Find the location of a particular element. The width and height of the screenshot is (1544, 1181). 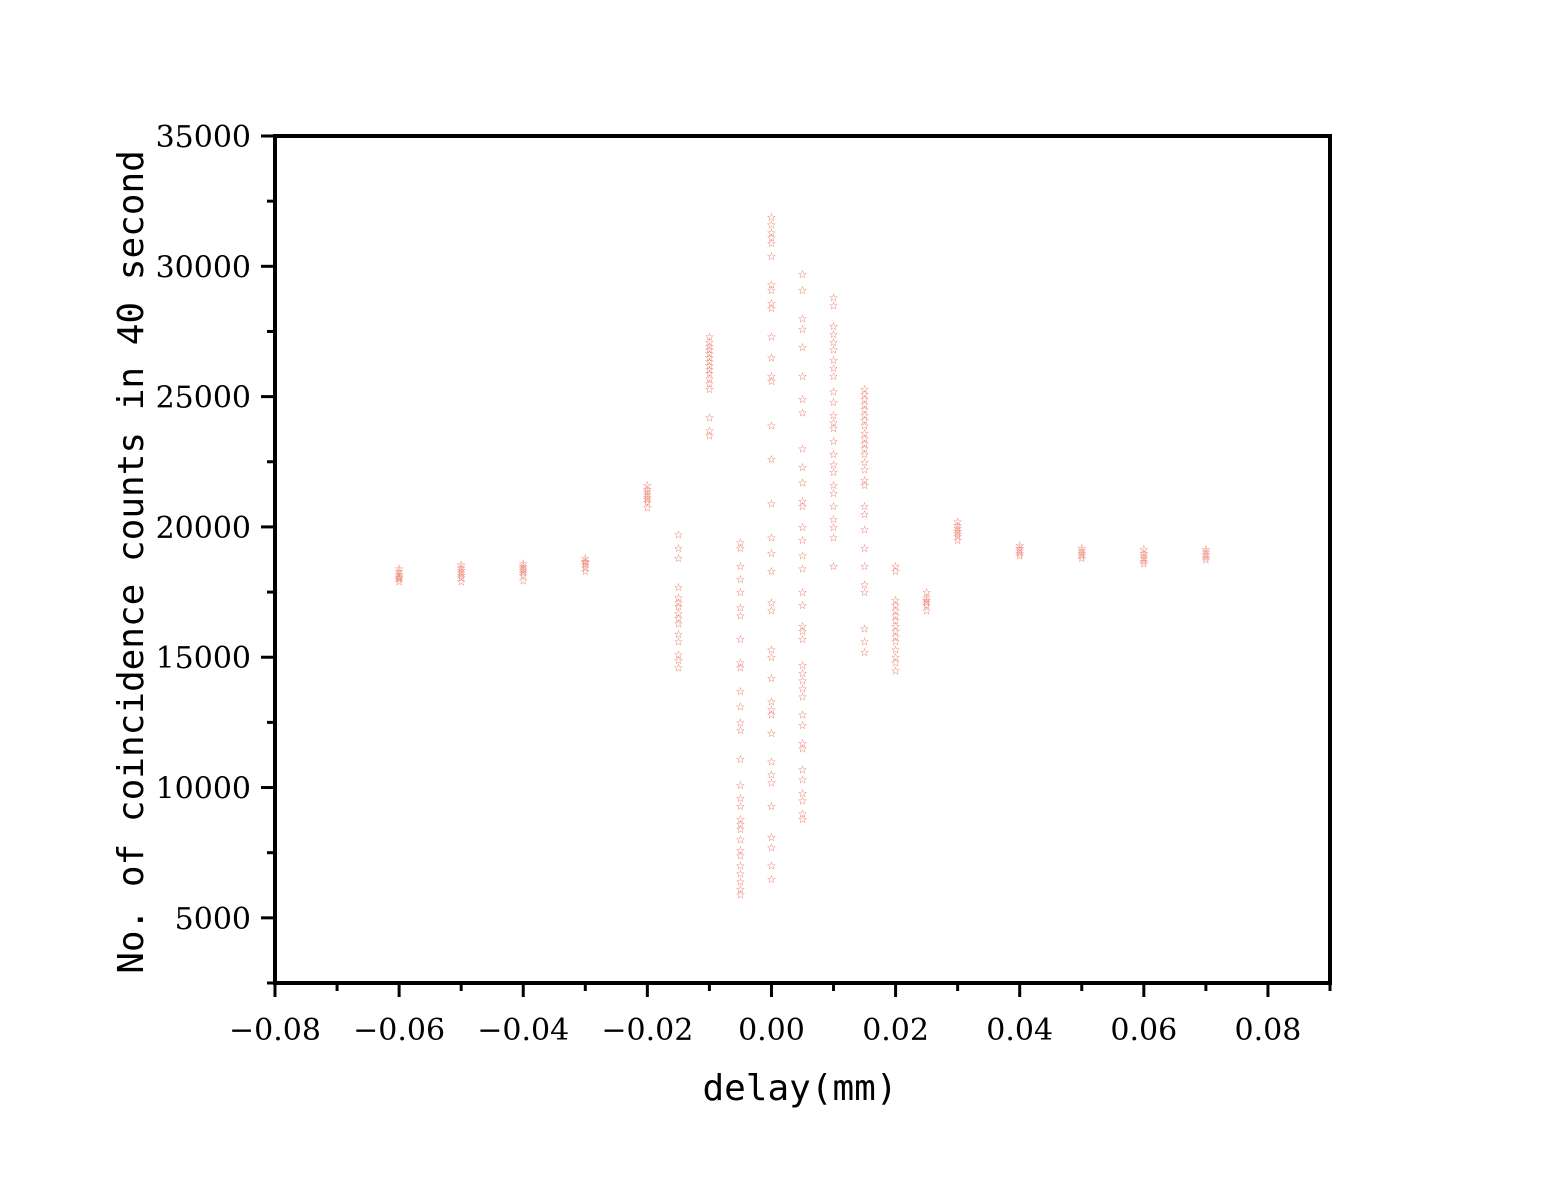

x-tick-labels: −0.08 −0.06 −0.04 −0.02 0.00 0.02 0.04 0.06 0.08 is located at coordinates (765, 1030).